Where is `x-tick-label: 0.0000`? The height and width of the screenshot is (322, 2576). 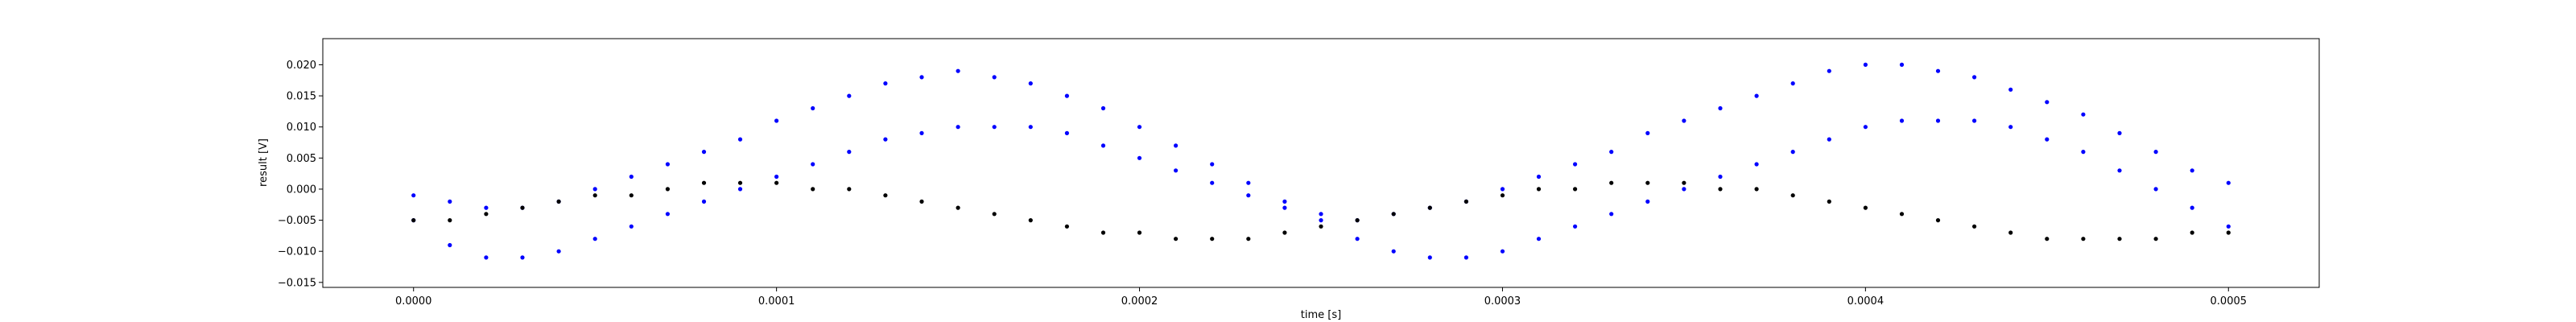
x-tick-label: 0.0000 is located at coordinates (413, 301).